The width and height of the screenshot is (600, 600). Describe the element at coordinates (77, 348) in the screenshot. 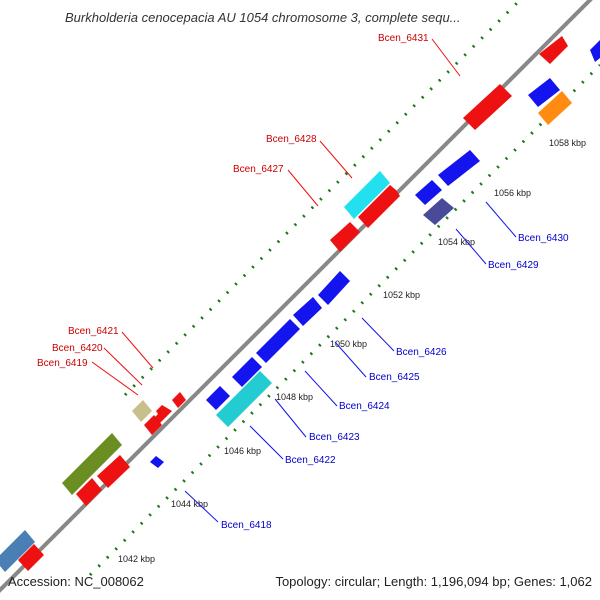

I see `gene-label-bcen-6420: Bcen_6420` at that location.